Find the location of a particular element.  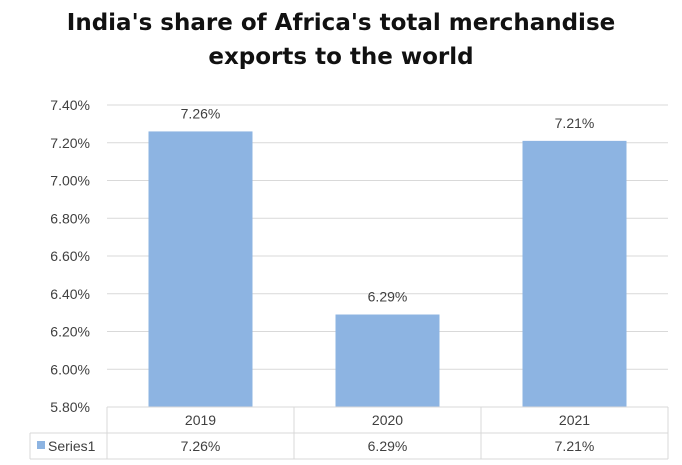

x-category-label: 2021 is located at coordinates (574, 420).